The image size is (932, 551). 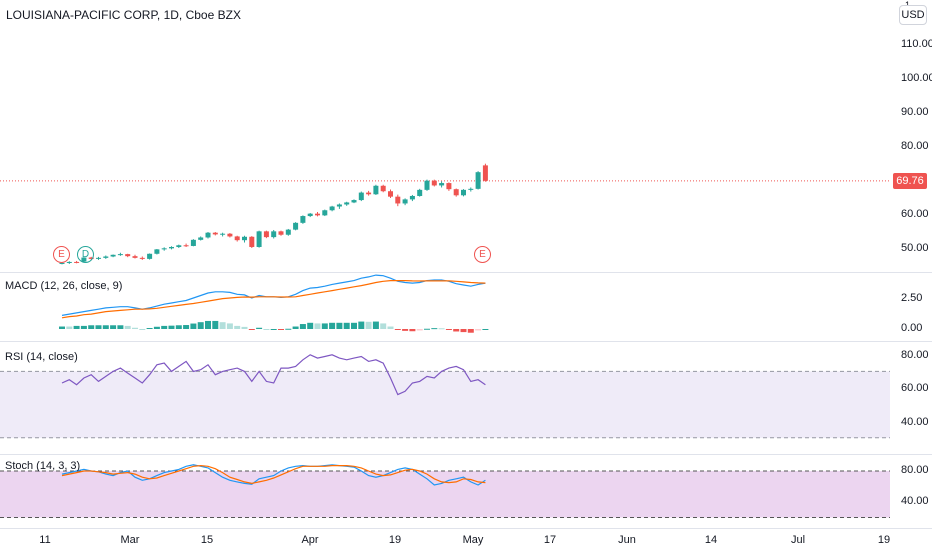 What do you see at coordinates (910, 181) in the screenshot?
I see `last-price-tag: 69.76` at bounding box center [910, 181].